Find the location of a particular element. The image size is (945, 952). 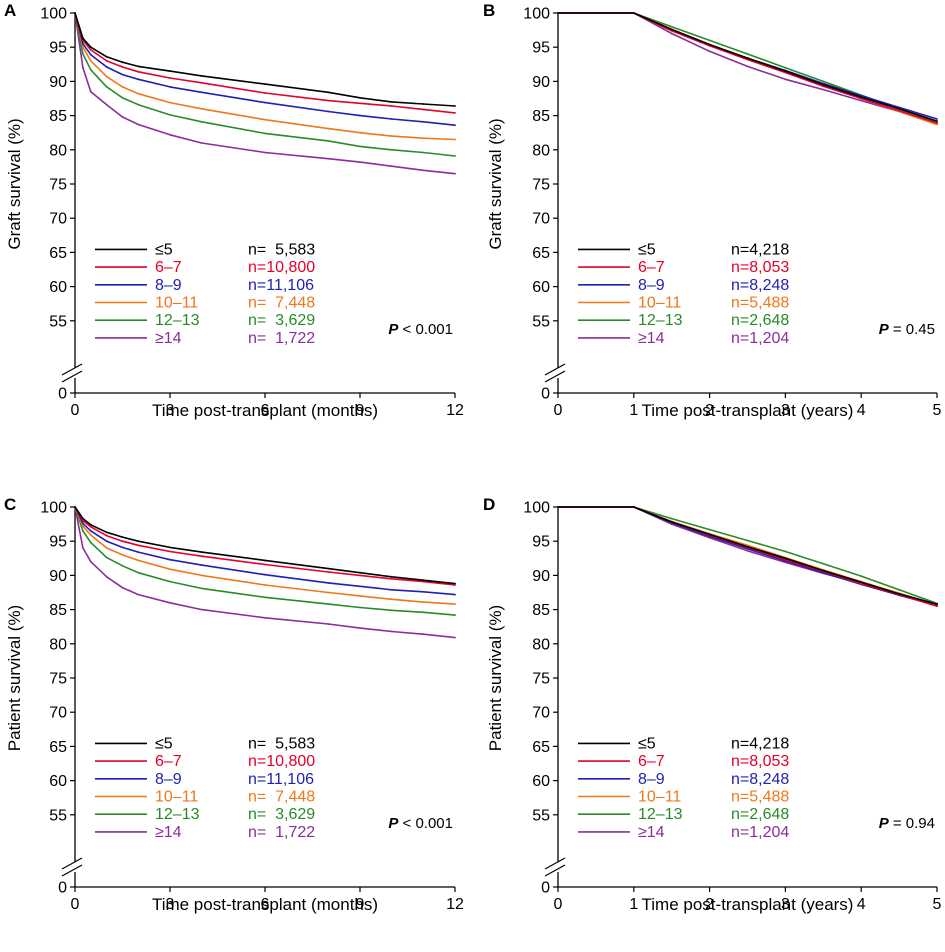

p-value-symbol: P is located at coordinates (393, 823).